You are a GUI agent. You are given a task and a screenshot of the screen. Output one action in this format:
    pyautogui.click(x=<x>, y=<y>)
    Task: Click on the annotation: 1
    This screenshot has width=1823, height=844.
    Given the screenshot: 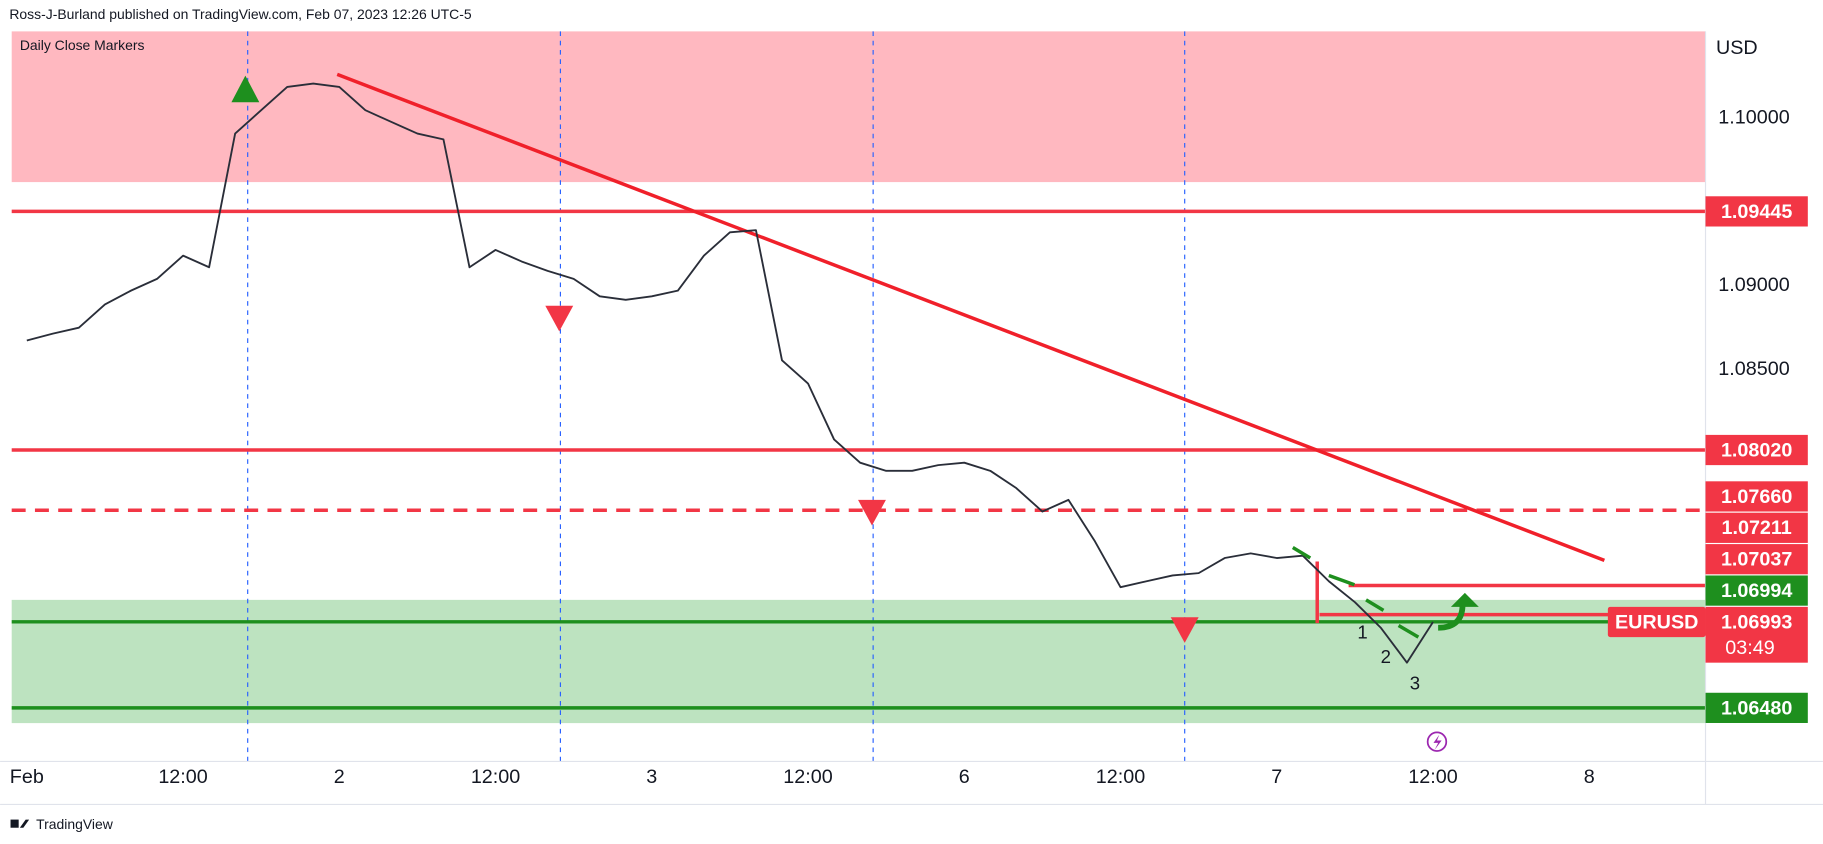 What is the action you would take?
    pyautogui.click(x=1362, y=631)
    